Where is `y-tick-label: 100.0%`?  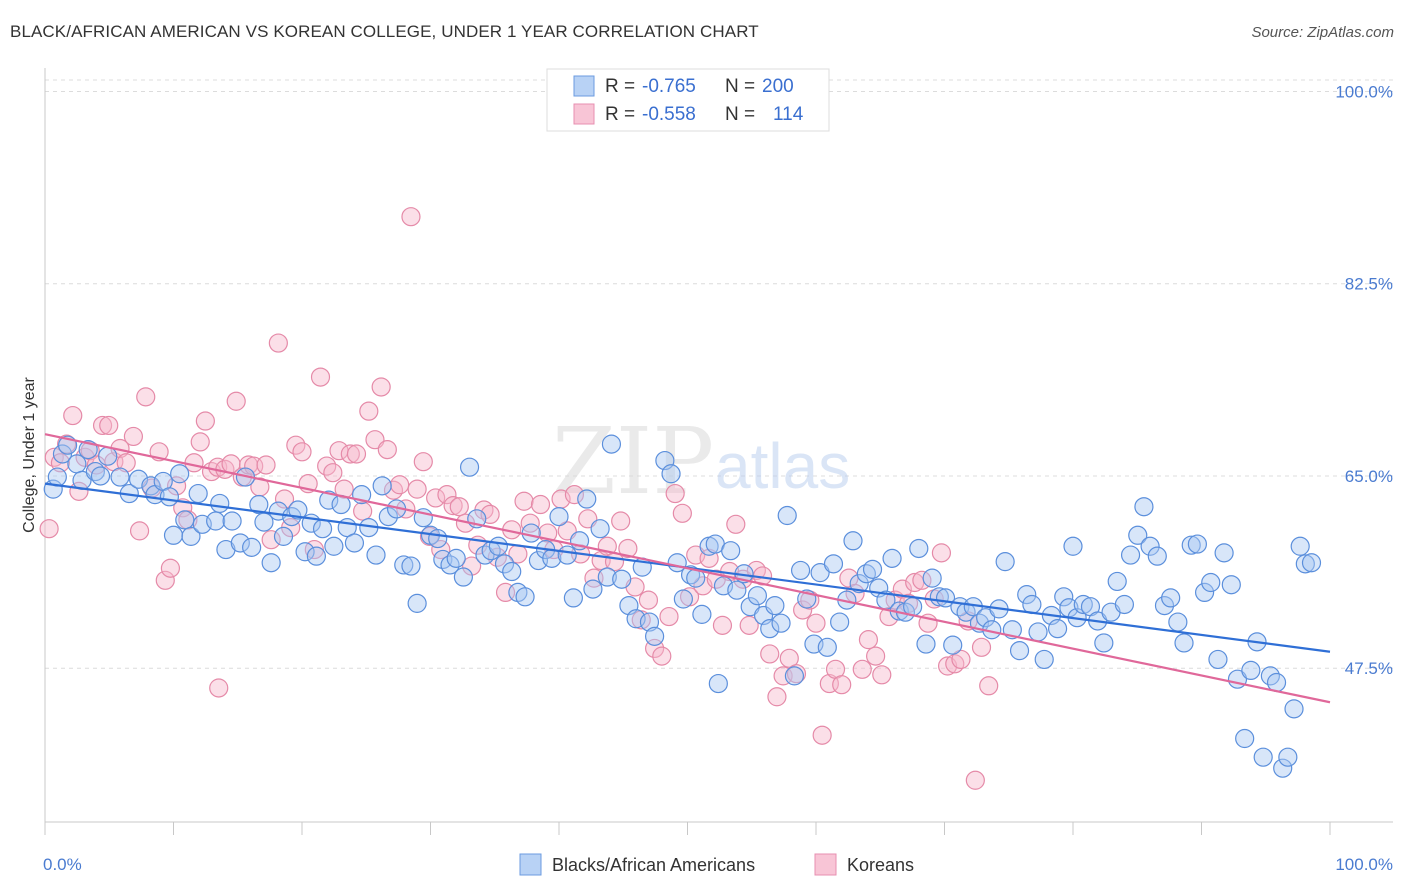
y-tick-label: 100.0% is located at coordinates (1364, 91).